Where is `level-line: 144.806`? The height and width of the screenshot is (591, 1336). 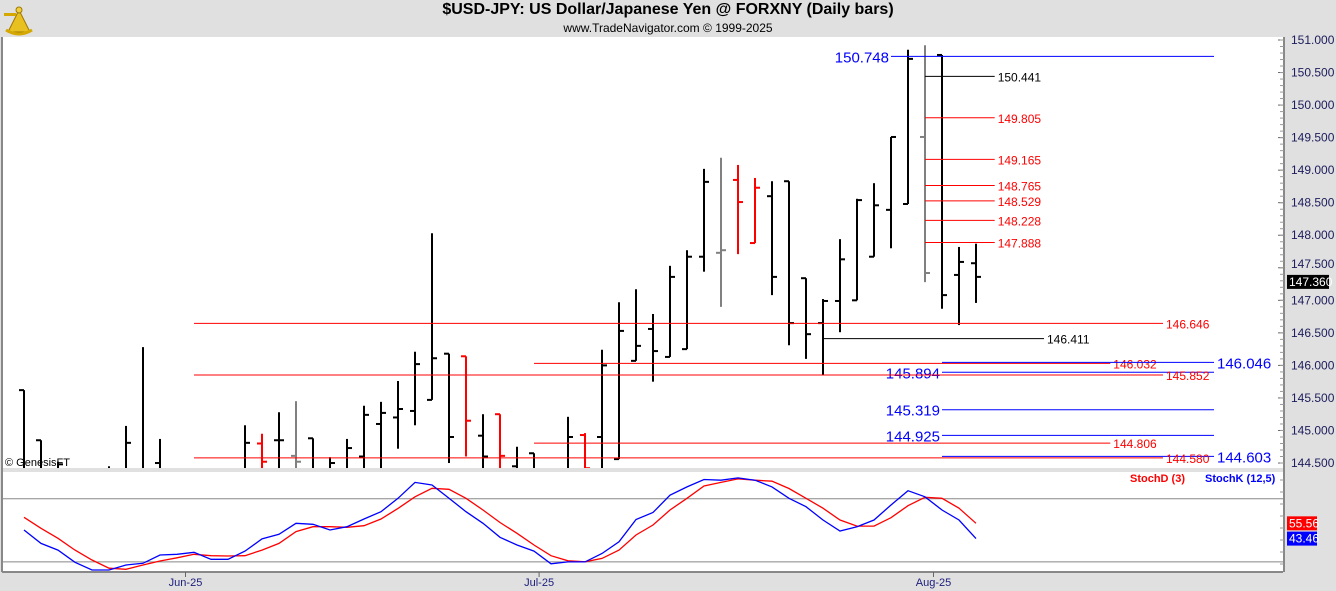
level-line: 144.806 is located at coordinates (845, 444).